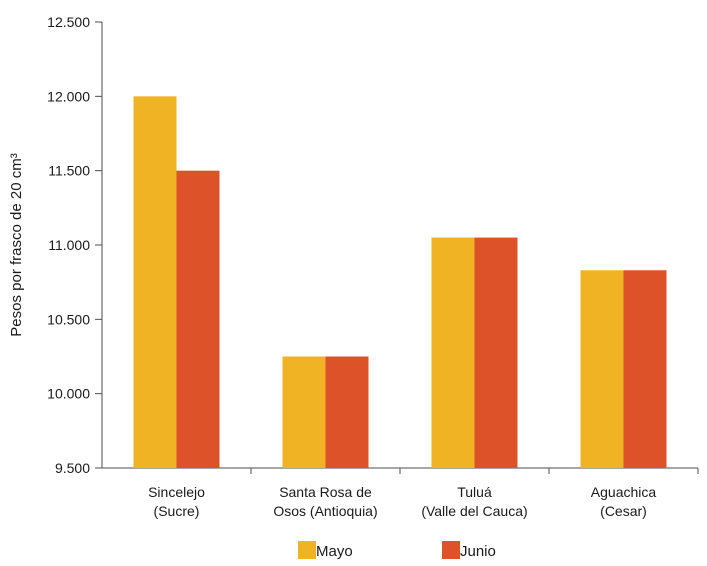 This screenshot has height=566, width=707. What do you see at coordinates (623, 511) in the screenshot?
I see `x-category-label: (Cesar)` at bounding box center [623, 511].